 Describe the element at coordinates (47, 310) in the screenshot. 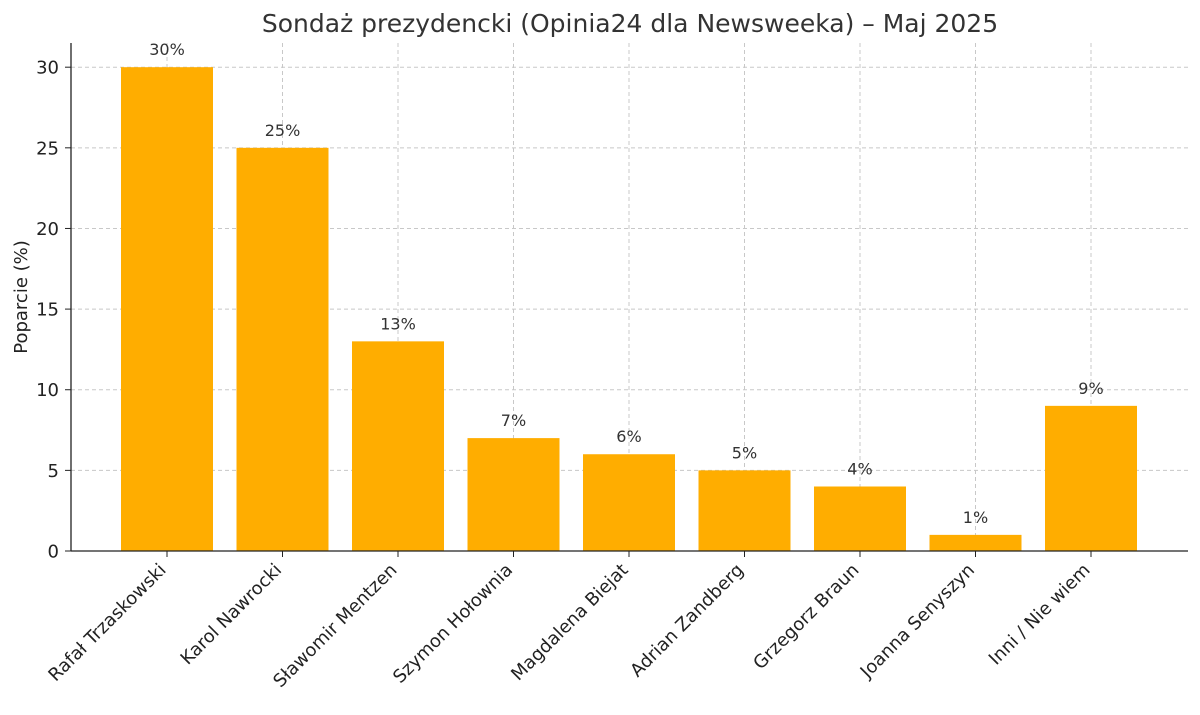

I see `y-tick-label-3: 15` at that location.